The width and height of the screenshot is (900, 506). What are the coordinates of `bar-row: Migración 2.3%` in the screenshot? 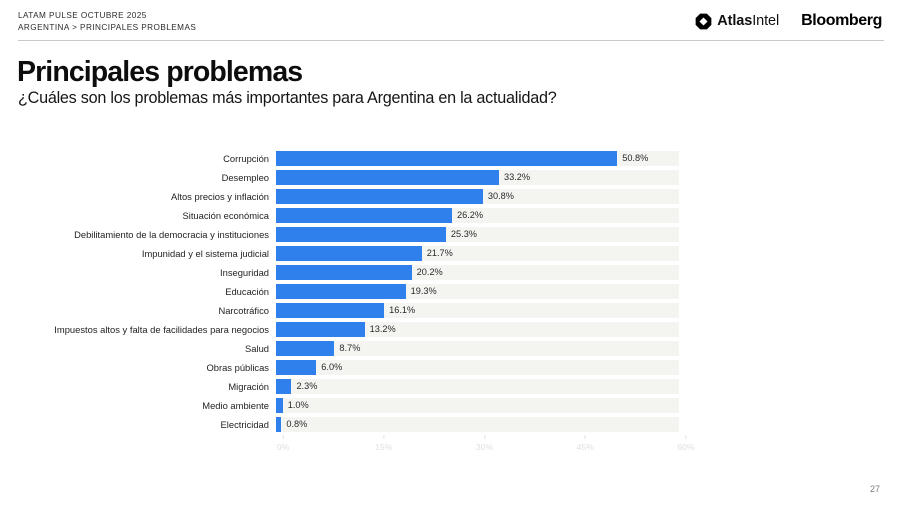 It's located at (450, 386).